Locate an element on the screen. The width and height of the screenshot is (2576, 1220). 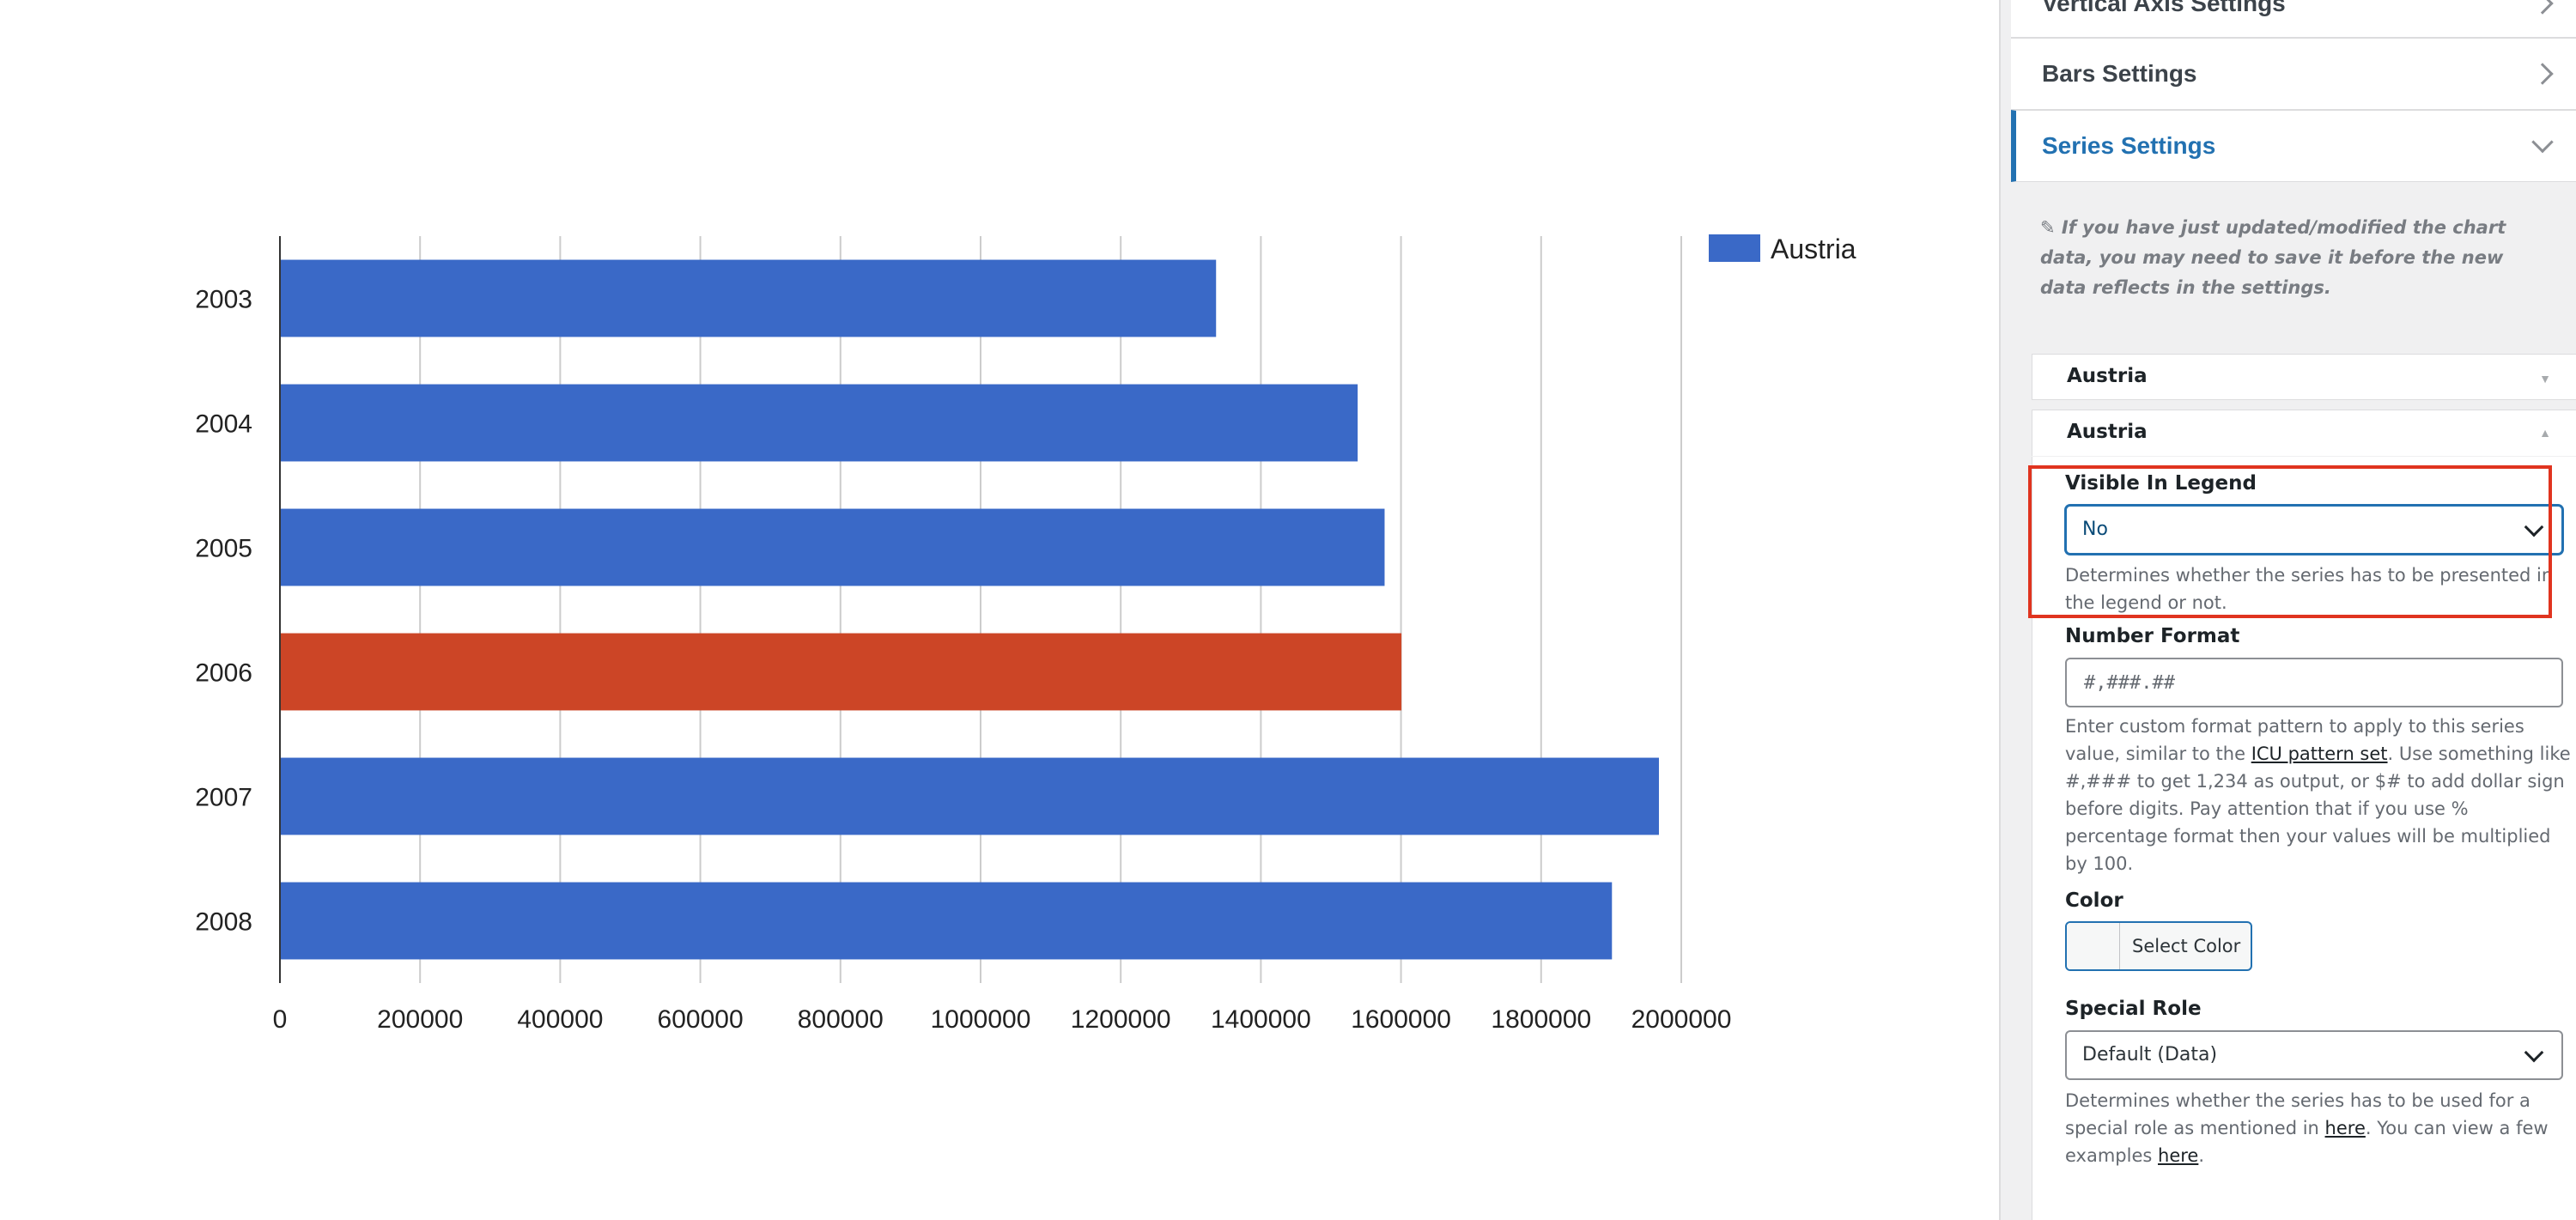
color-swatch is located at coordinates (2093, 946).